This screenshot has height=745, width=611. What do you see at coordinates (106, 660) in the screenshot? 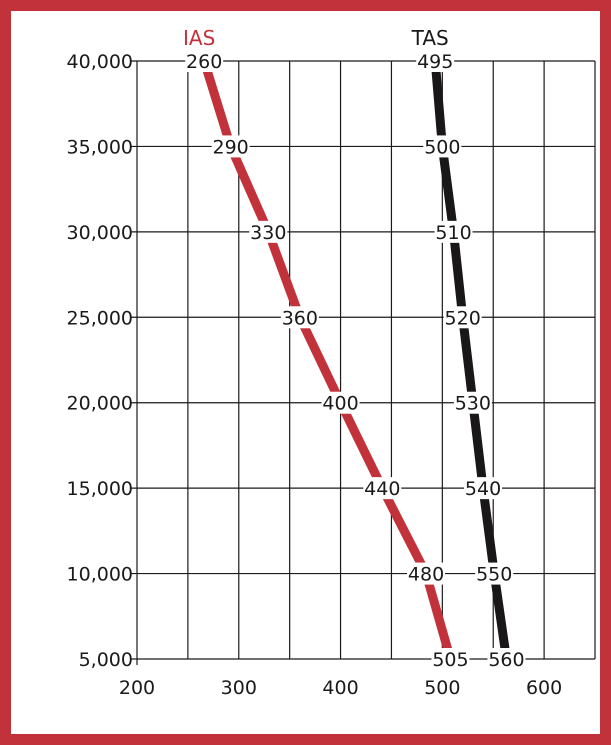
I see `y-tick-label: 5,000` at bounding box center [106, 660].